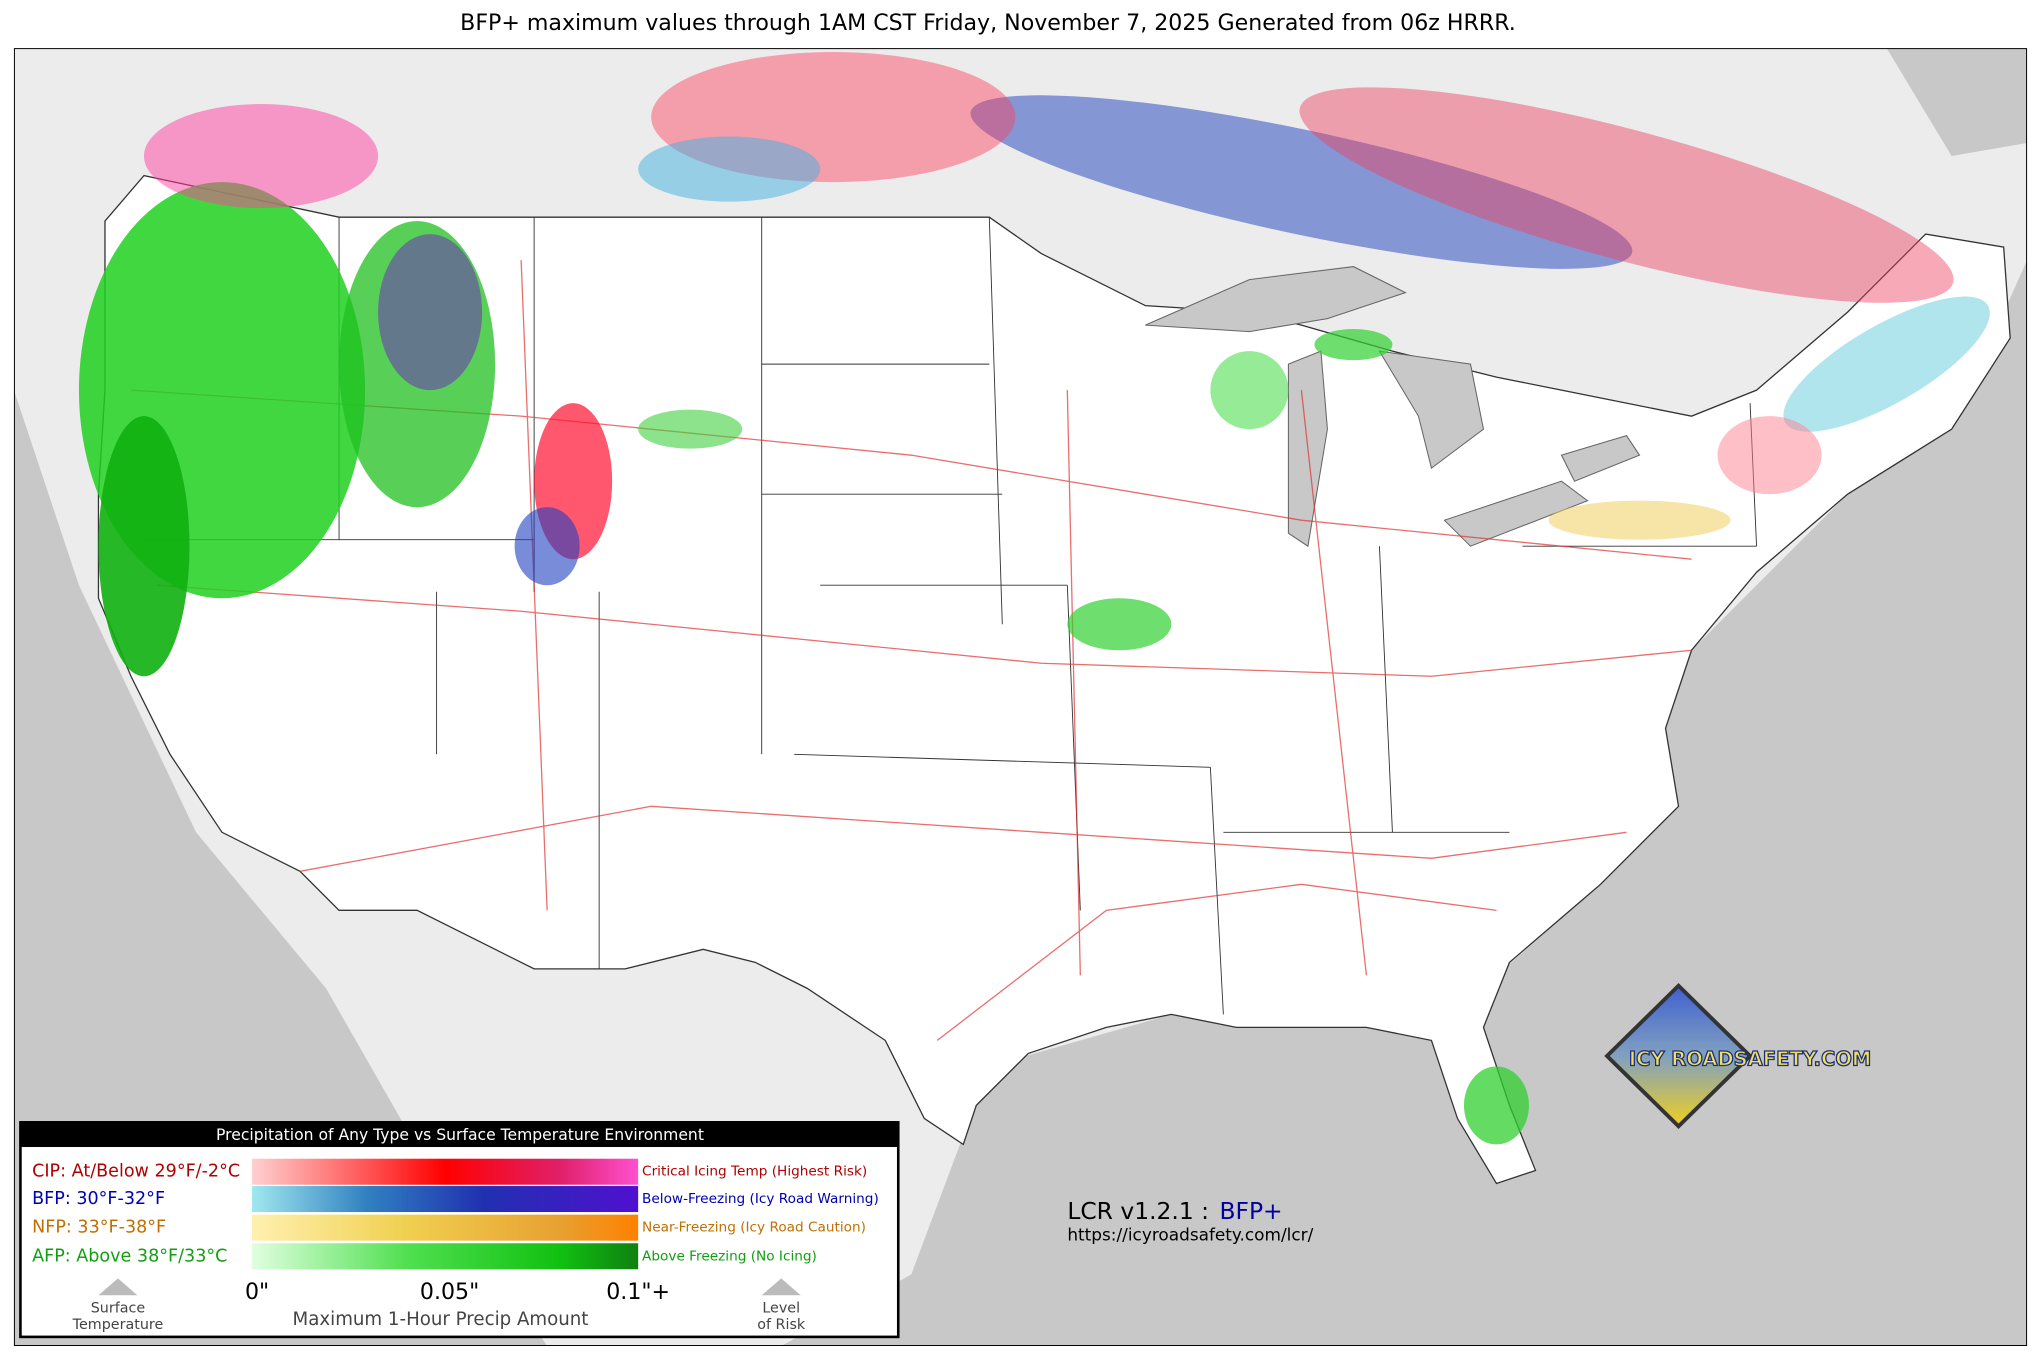  I want to click on legend-header-bar, so click(459, 1135).